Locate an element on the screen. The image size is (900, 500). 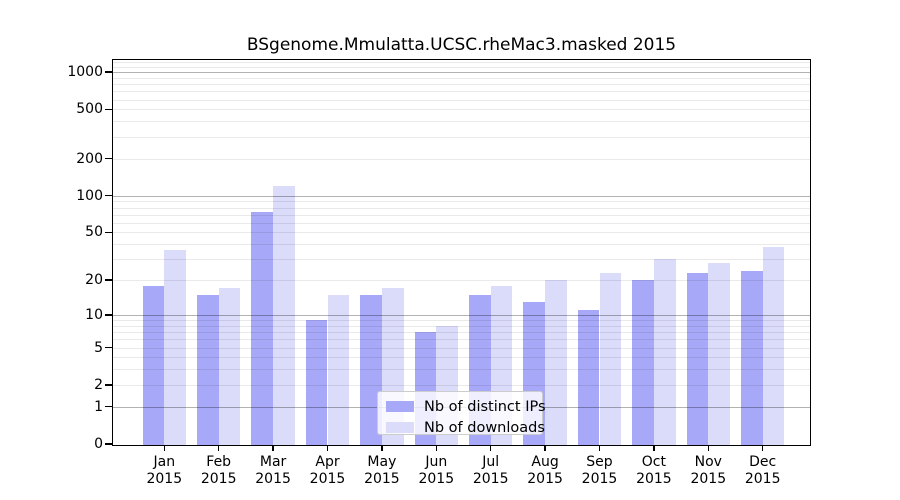
legend-item-distinct-ips: Nb of distinct IPs is located at coordinates (466, 406).